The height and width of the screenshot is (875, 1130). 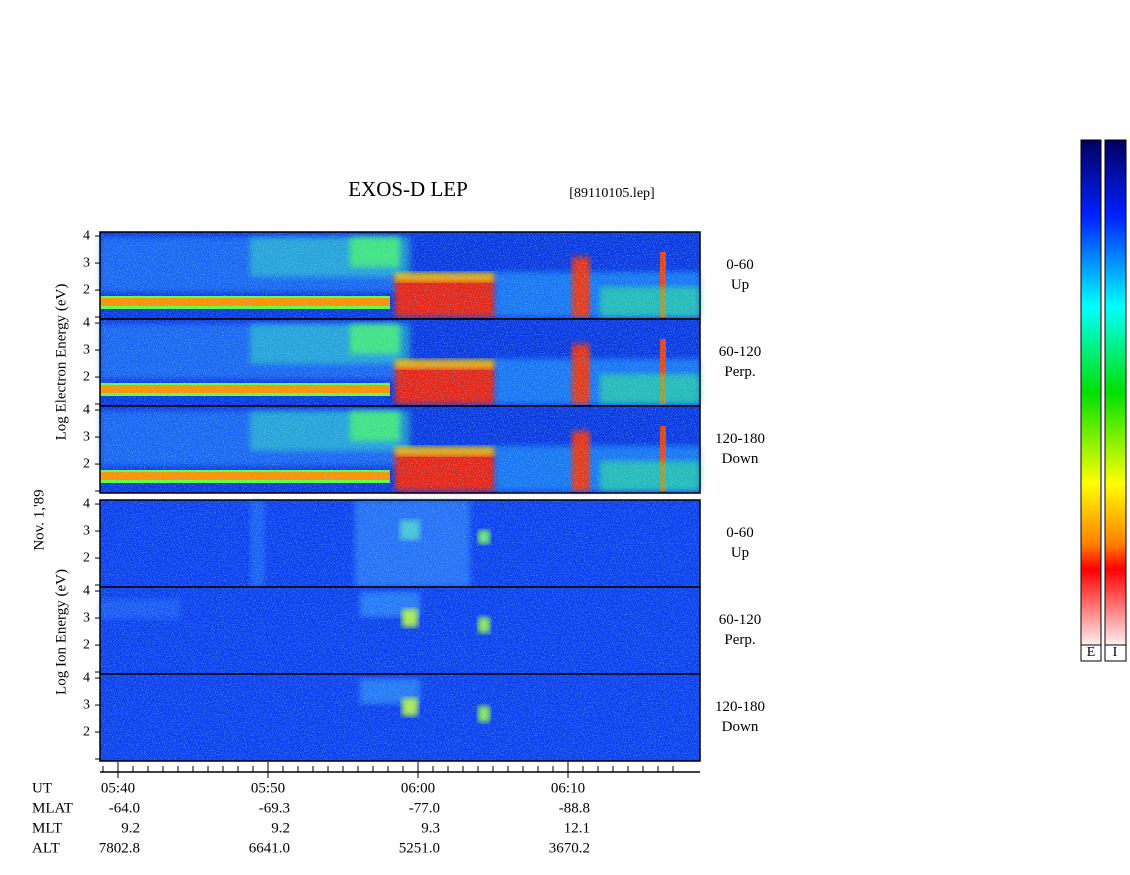 What do you see at coordinates (118, 788) in the screenshot?
I see `time-tick-label: 05:40` at bounding box center [118, 788].